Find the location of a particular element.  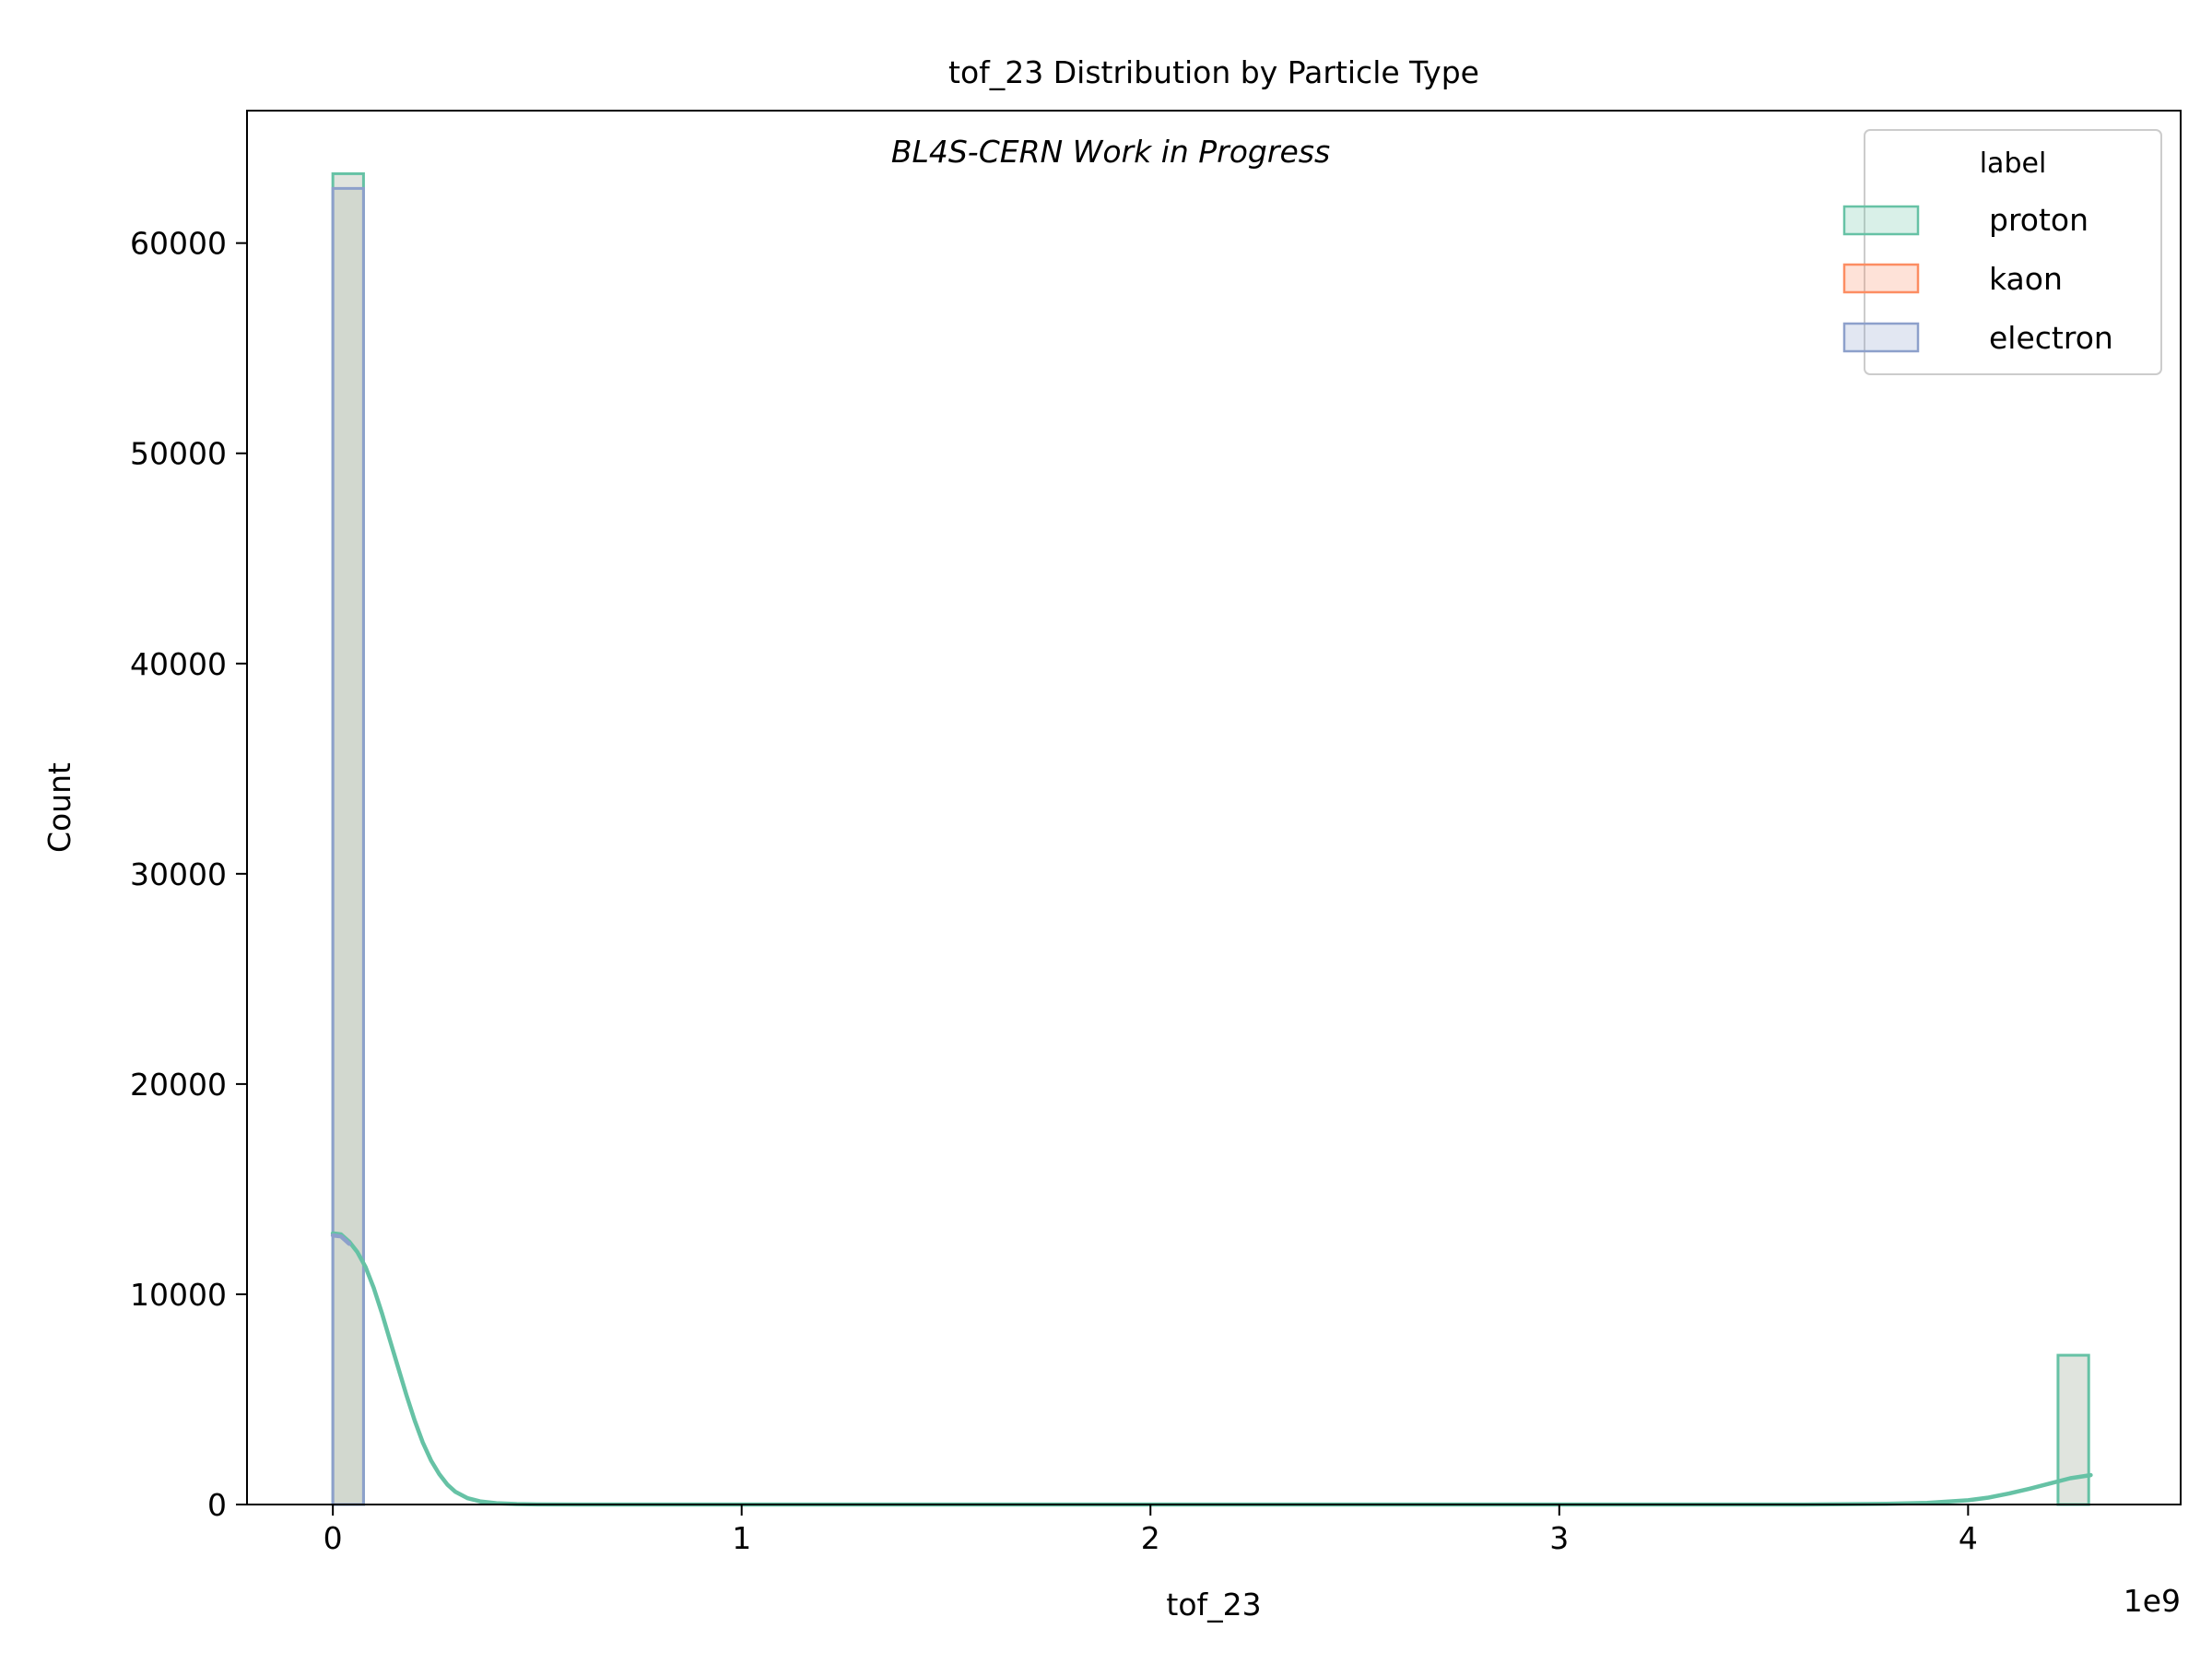

y-tick-label-1: 10000 is located at coordinates (178, 1295).